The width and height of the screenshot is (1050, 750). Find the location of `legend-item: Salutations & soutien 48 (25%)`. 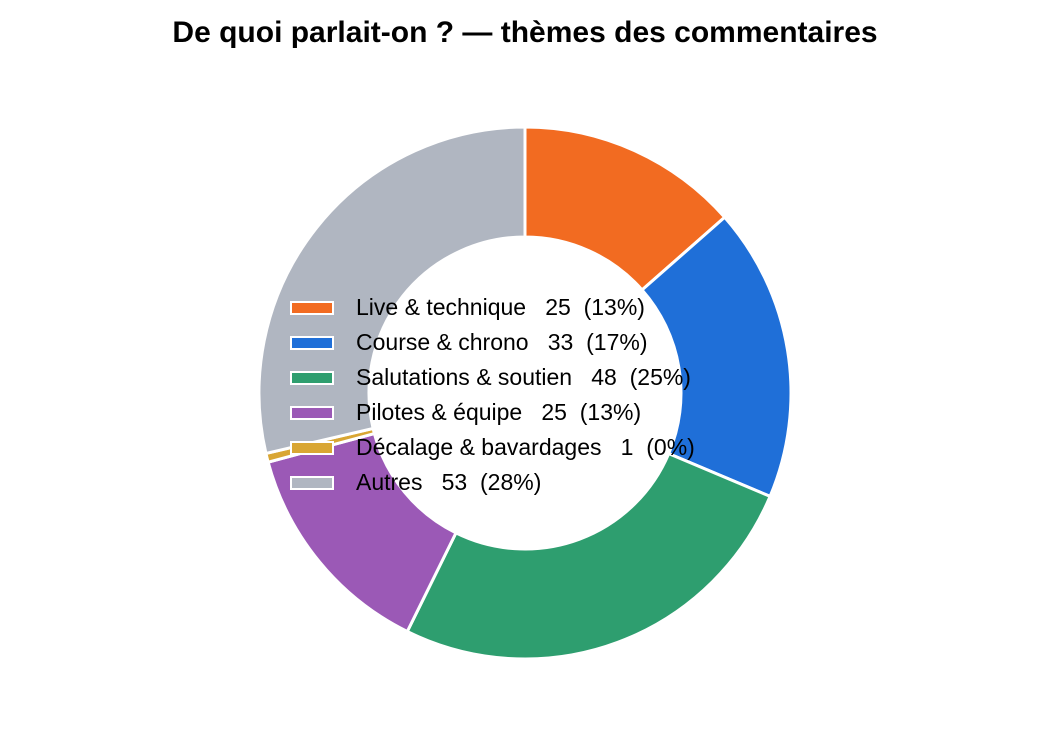

legend-item: Salutations & soutien 48 (25%) is located at coordinates (492, 377).